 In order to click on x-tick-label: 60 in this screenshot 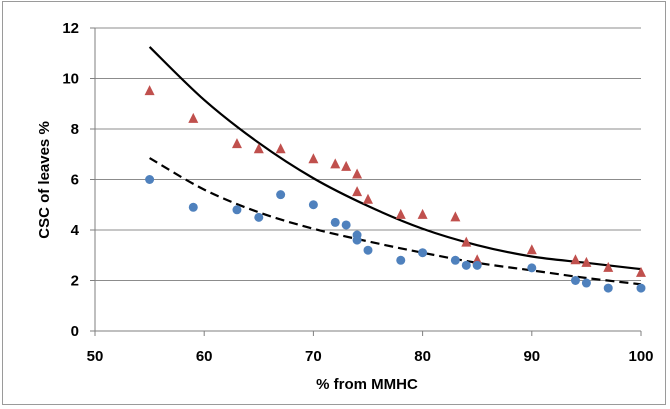, I will do `click(204, 356)`.